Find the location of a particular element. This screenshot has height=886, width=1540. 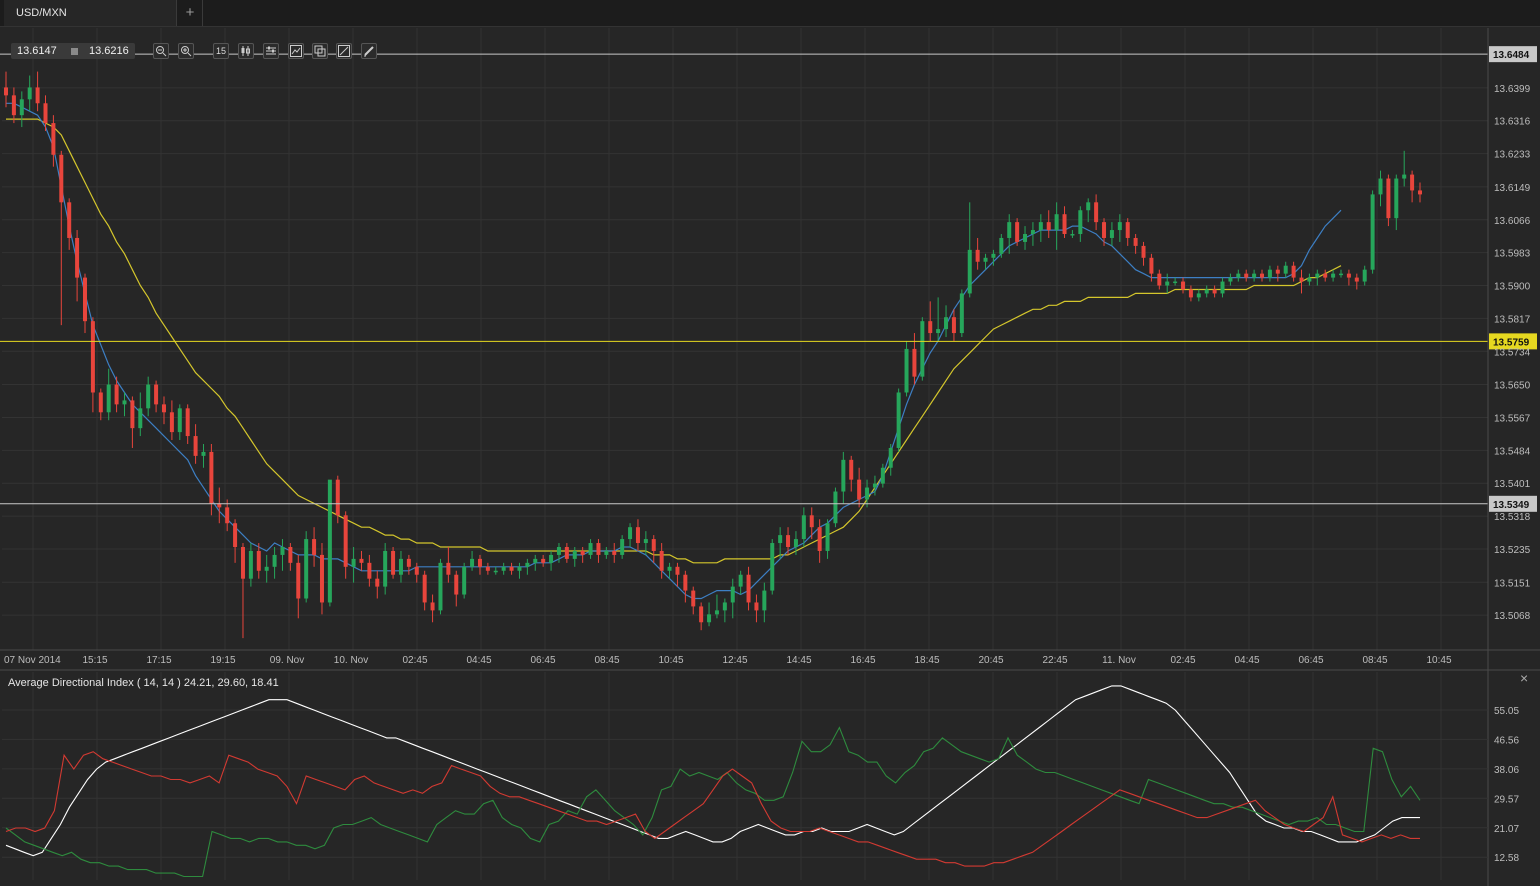

add-tab-button: + is located at coordinates (190, 13).